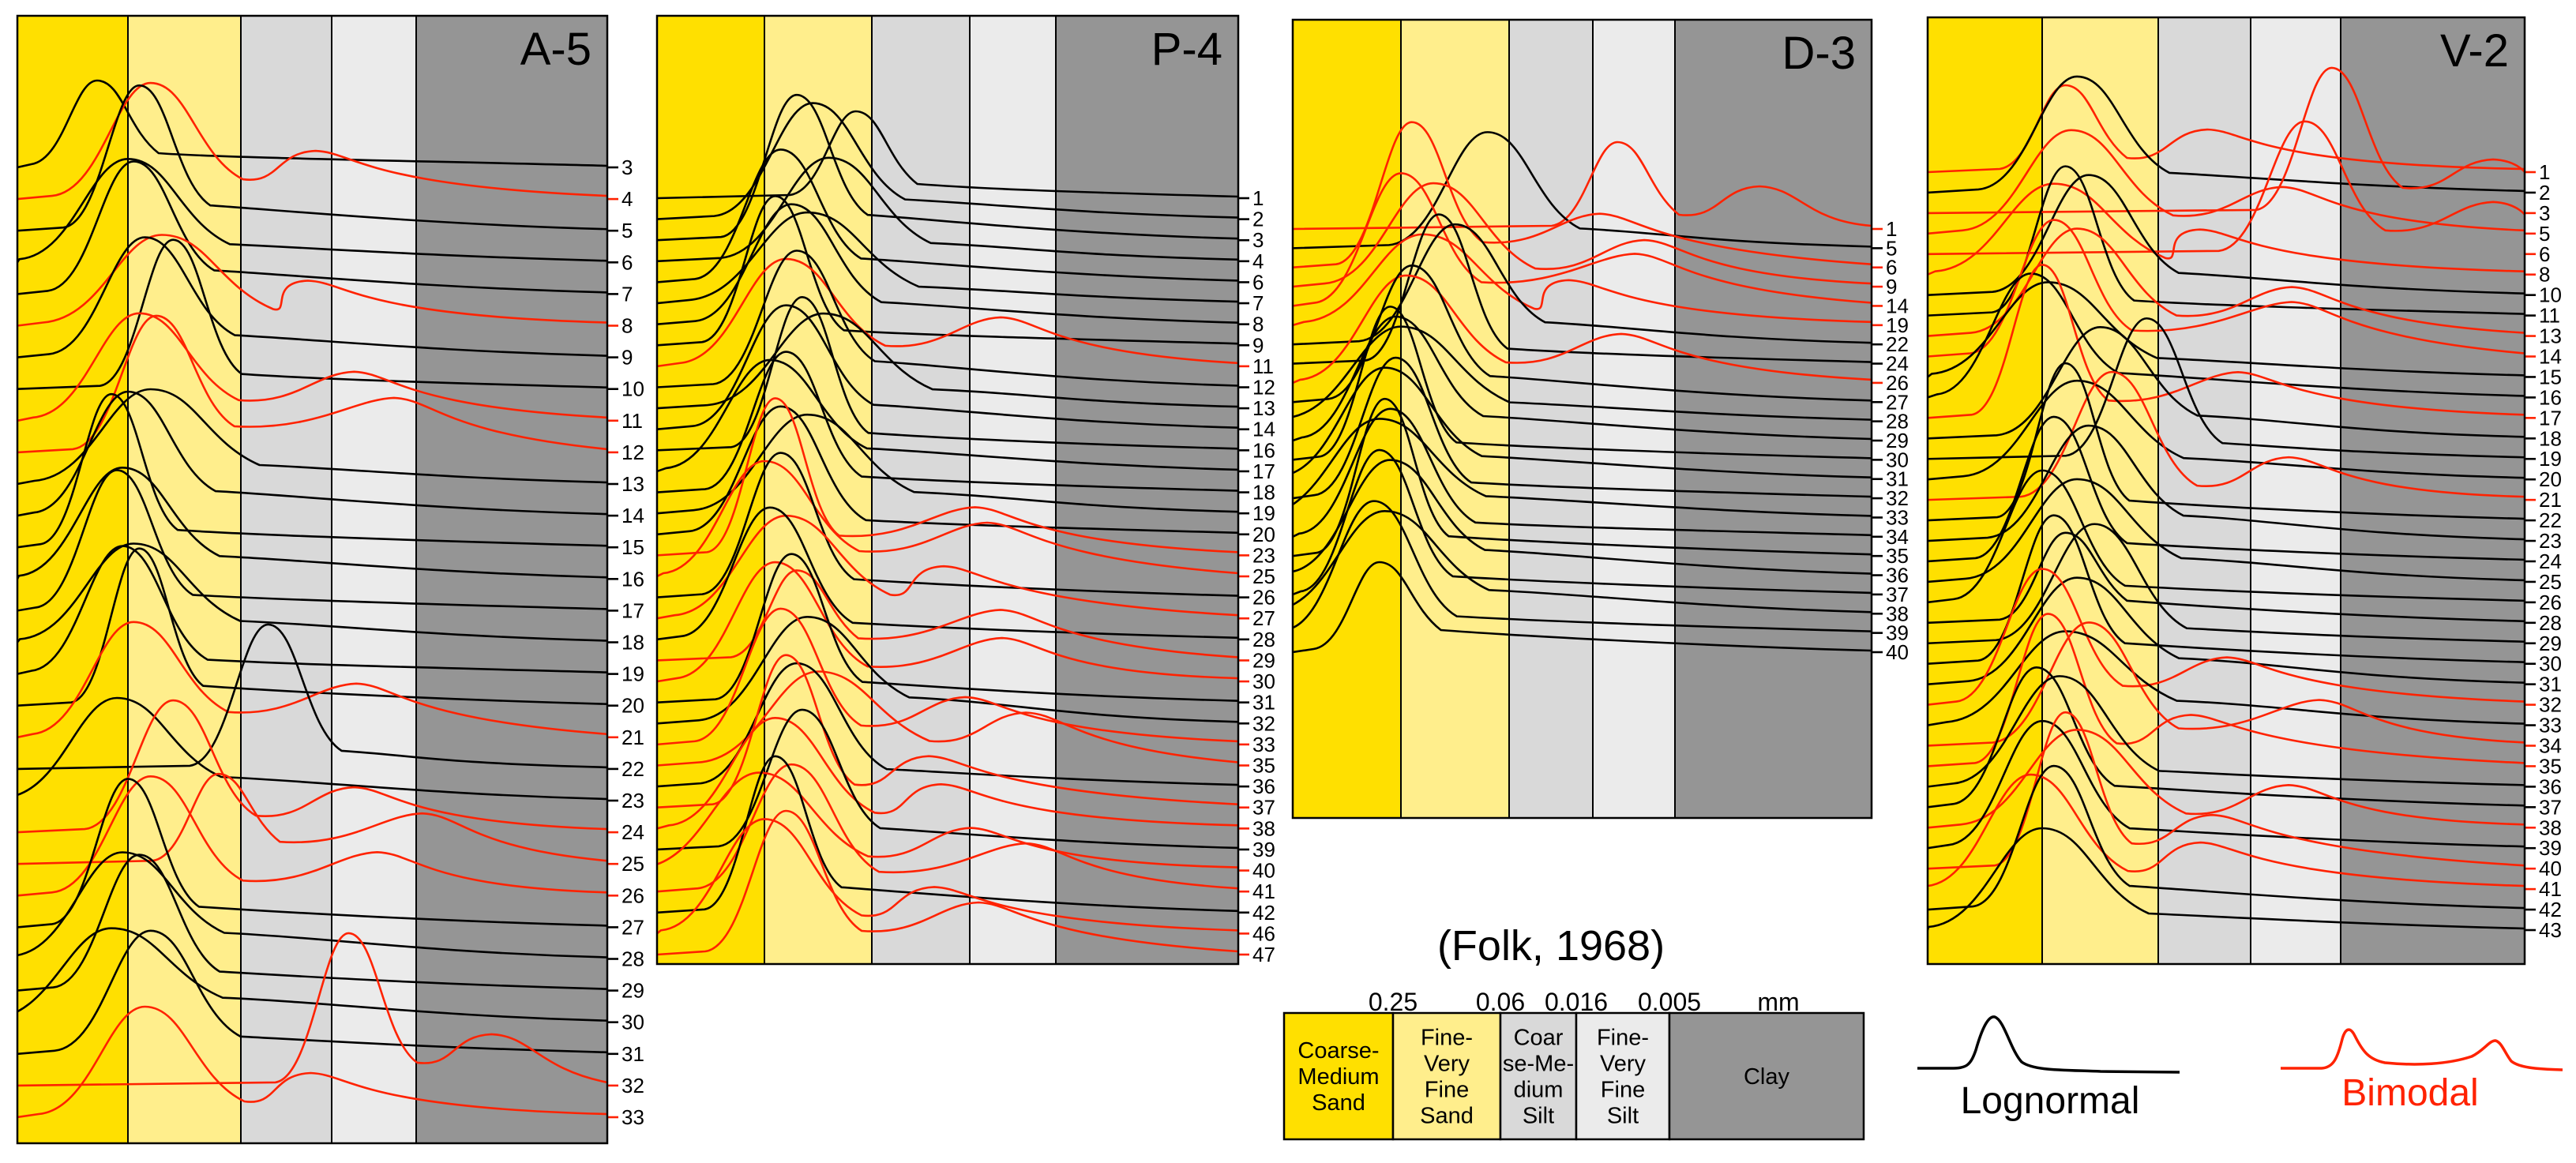  I want to click on sample-label-17: 17, so click(1263, 471).